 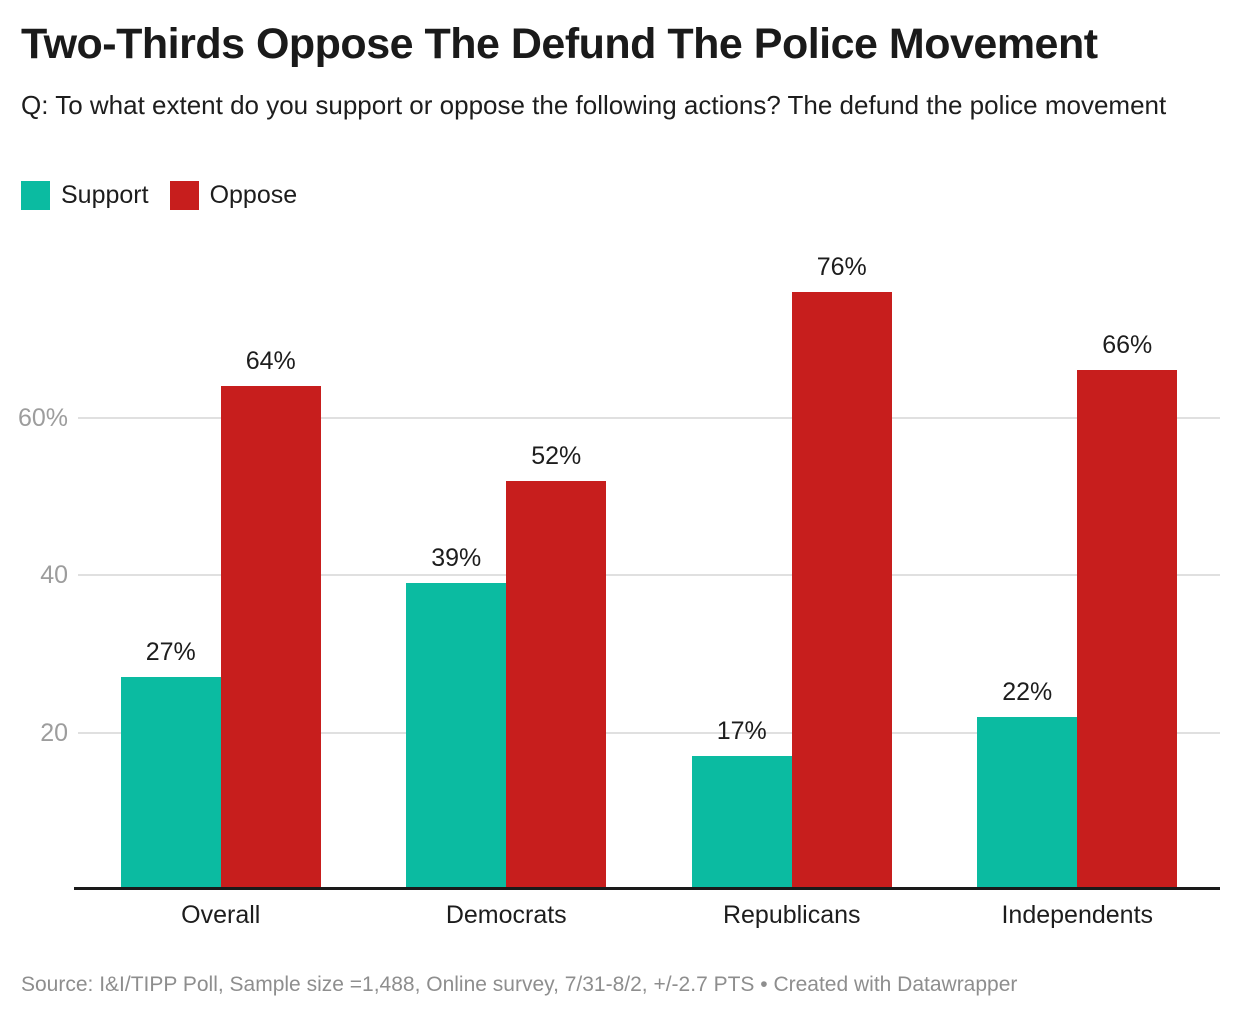 I want to click on y-axis-tick-label: 60%, so click(x=42, y=417).